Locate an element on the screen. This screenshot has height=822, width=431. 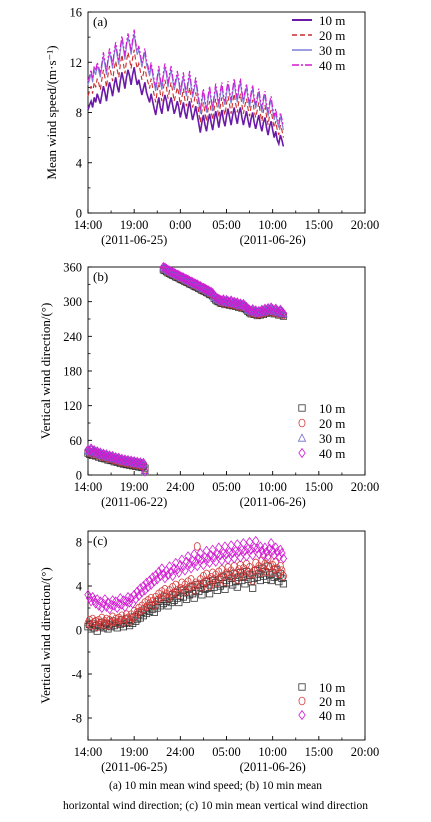
x-tick-label: 20:00 is located at coordinates (365, 752).